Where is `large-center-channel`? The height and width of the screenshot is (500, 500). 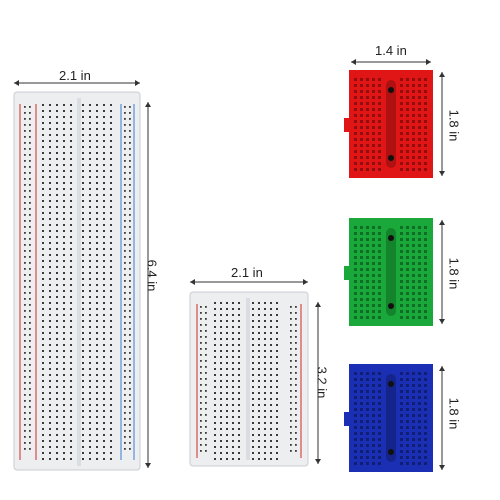
large-center-channel is located at coordinates (79, 282).